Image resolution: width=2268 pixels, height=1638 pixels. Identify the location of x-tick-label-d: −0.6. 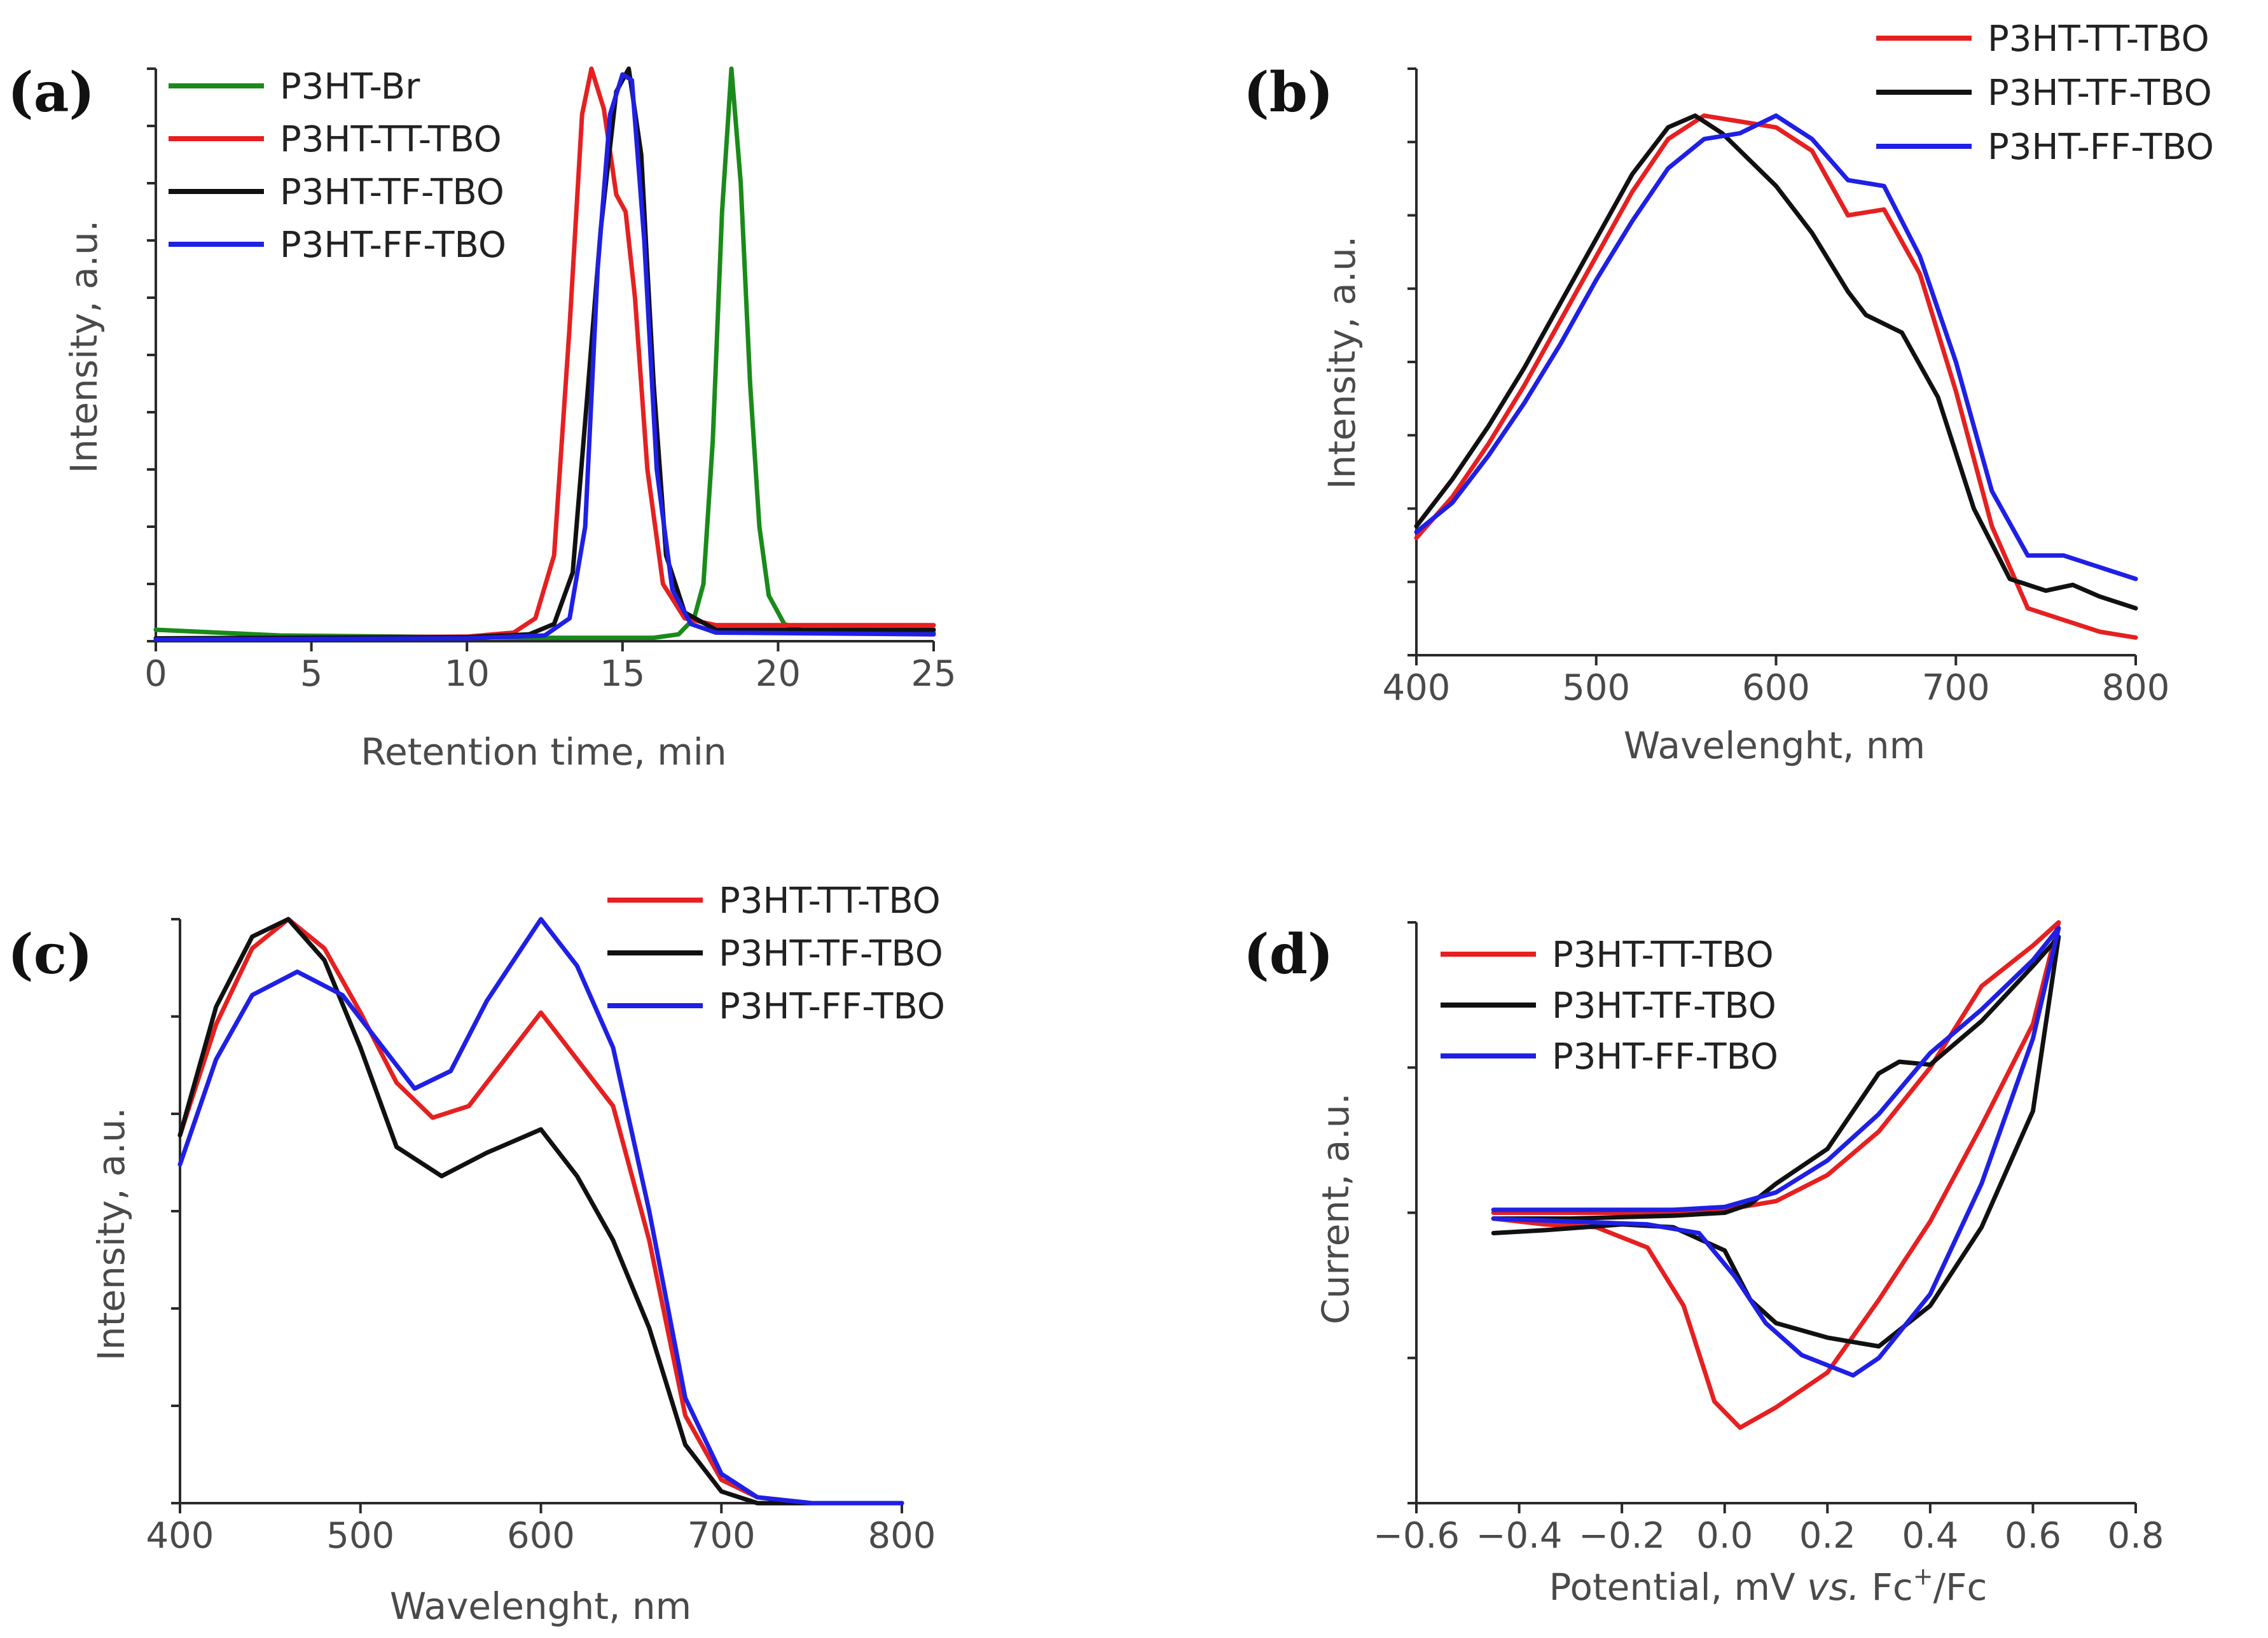
(1416, 1536).